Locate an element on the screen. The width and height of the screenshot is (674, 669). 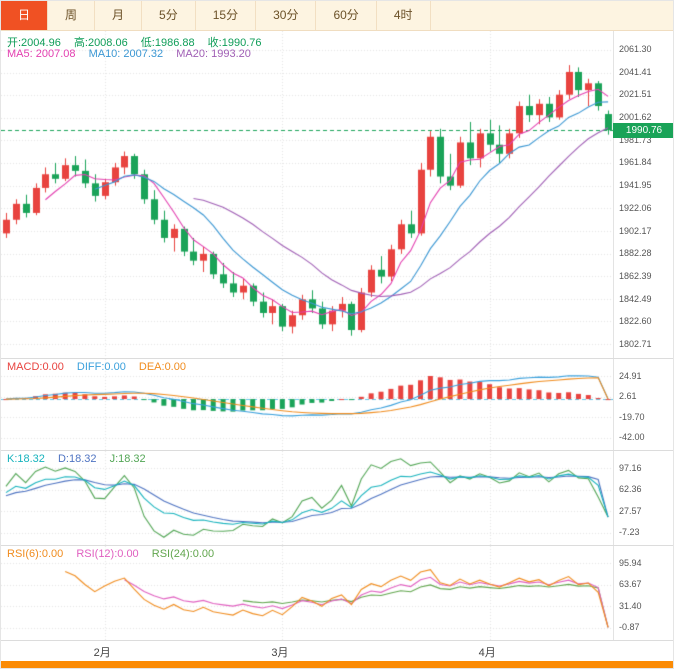
kdj-axis-label: -7.23 is located at coordinates (629, 531).